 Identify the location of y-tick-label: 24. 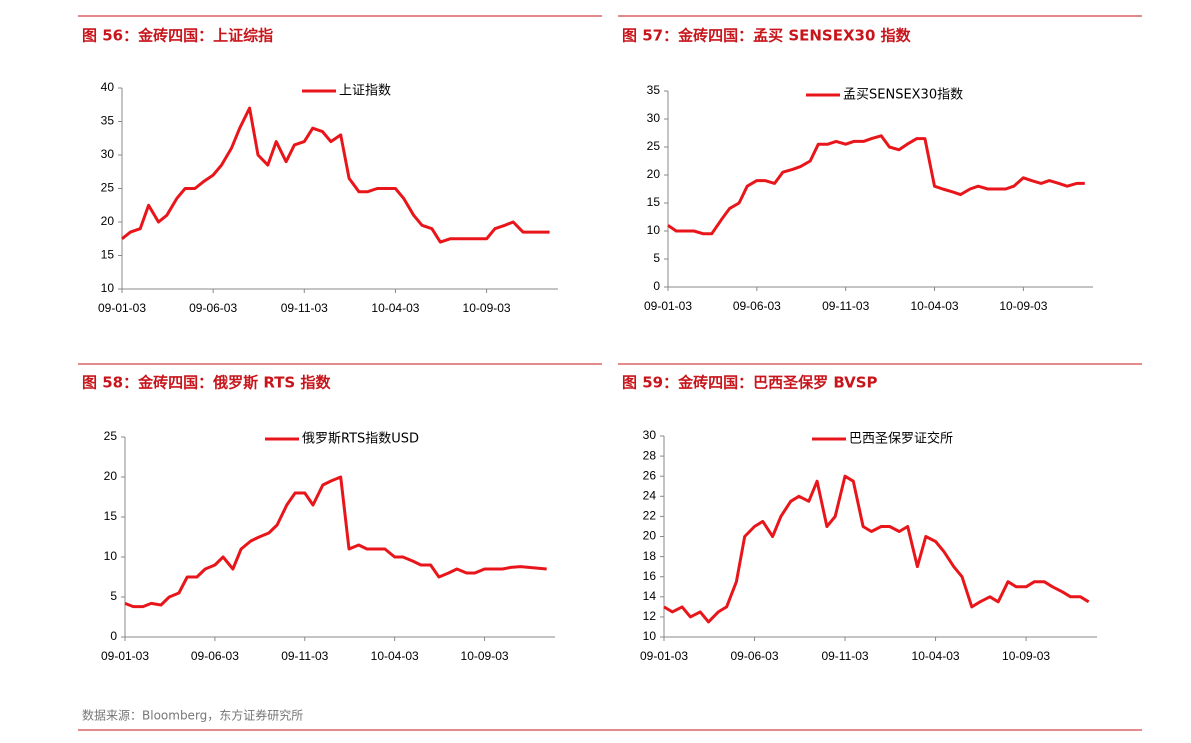
(650, 495).